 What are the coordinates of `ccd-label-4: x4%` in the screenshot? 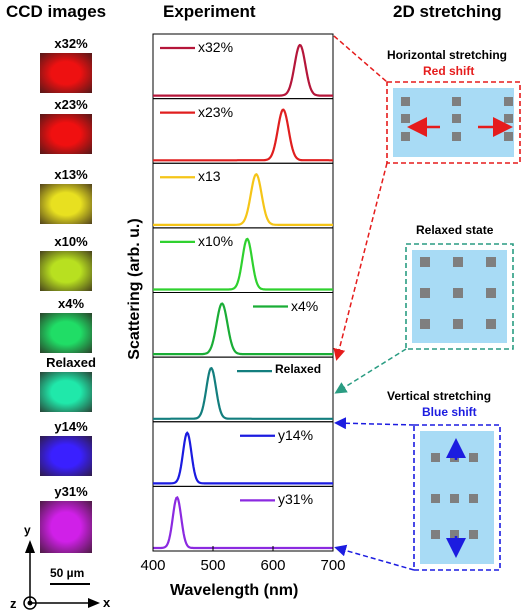 It's located at (71, 303).